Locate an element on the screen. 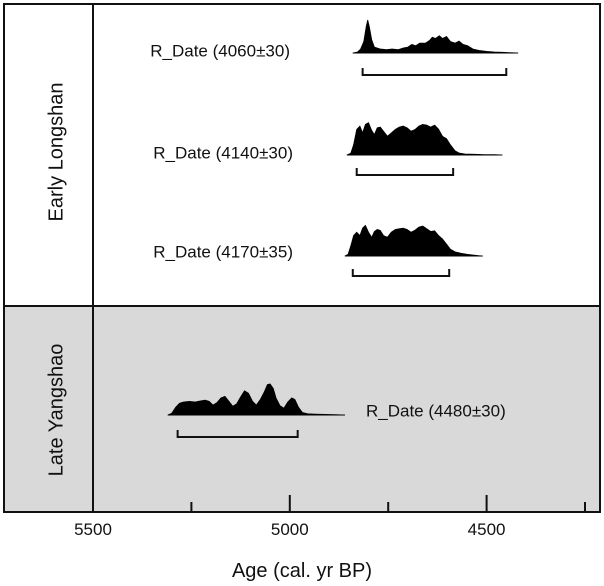  group-label-early: Early Longshan is located at coordinates (56, 152).